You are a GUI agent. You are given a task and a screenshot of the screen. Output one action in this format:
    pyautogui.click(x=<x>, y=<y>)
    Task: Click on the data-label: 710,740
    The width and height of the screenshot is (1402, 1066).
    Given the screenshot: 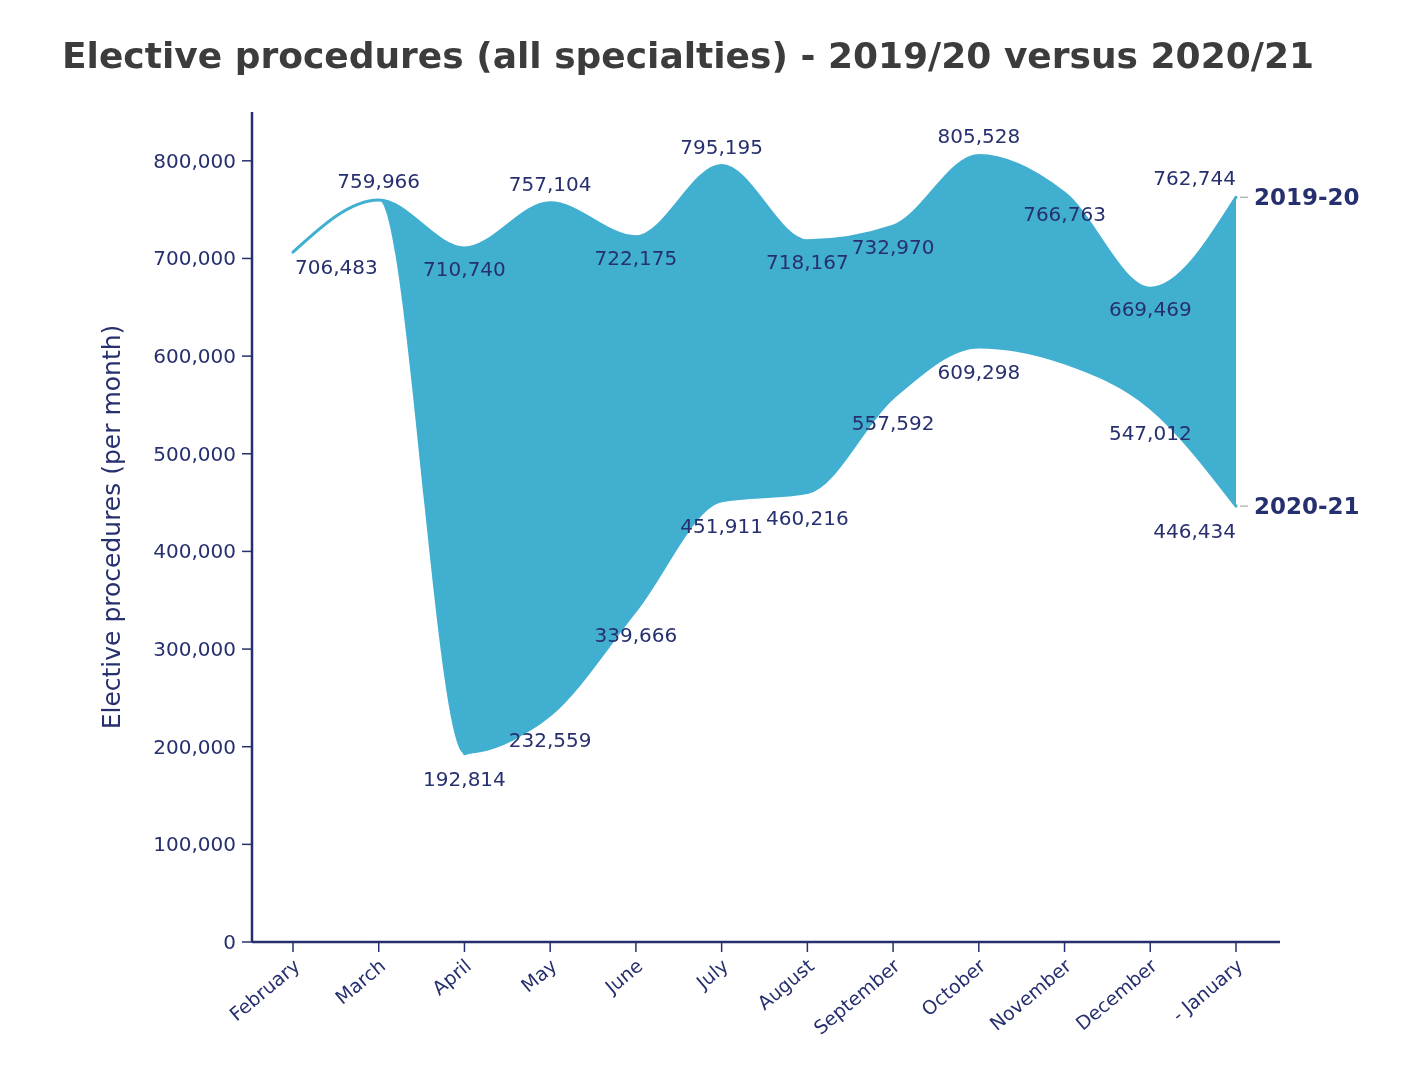 What is the action you would take?
    pyautogui.click(x=464, y=268)
    